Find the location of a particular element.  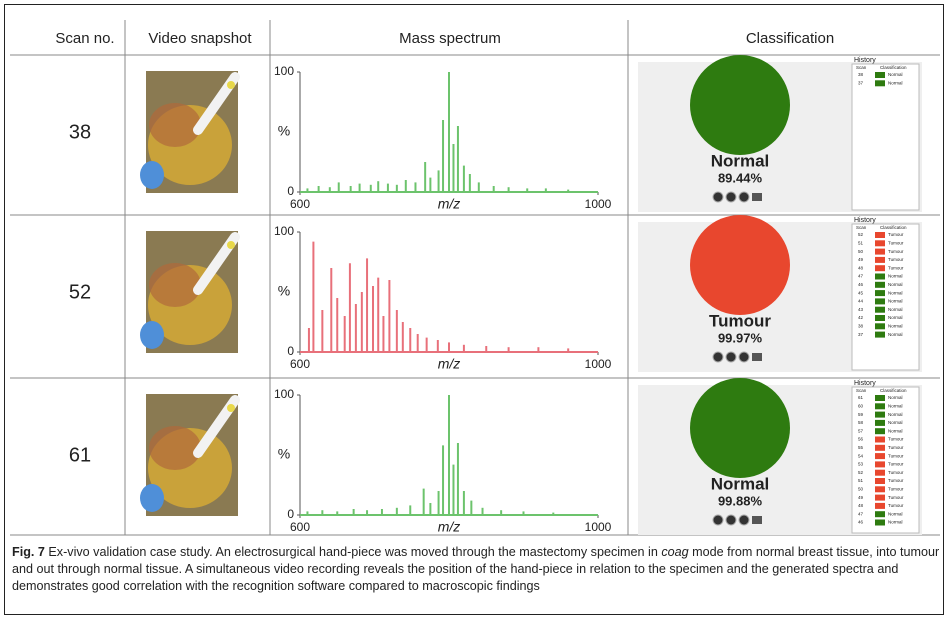

history-scan: 51 is located at coordinates (861, 480).